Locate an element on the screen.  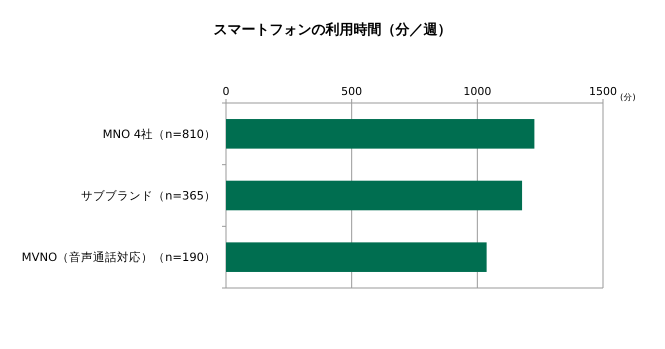
x-tick-label: 1000 is located at coordinates (477, 91).